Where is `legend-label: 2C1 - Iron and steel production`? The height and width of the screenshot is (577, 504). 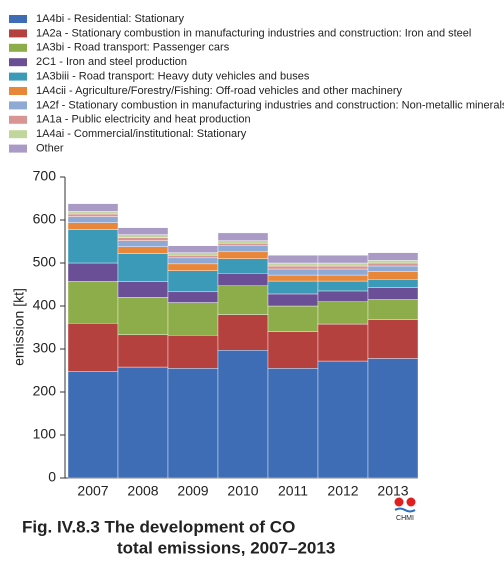
legend-label: 2C1 - Iron and steel production is located at coordinates (111, 62).